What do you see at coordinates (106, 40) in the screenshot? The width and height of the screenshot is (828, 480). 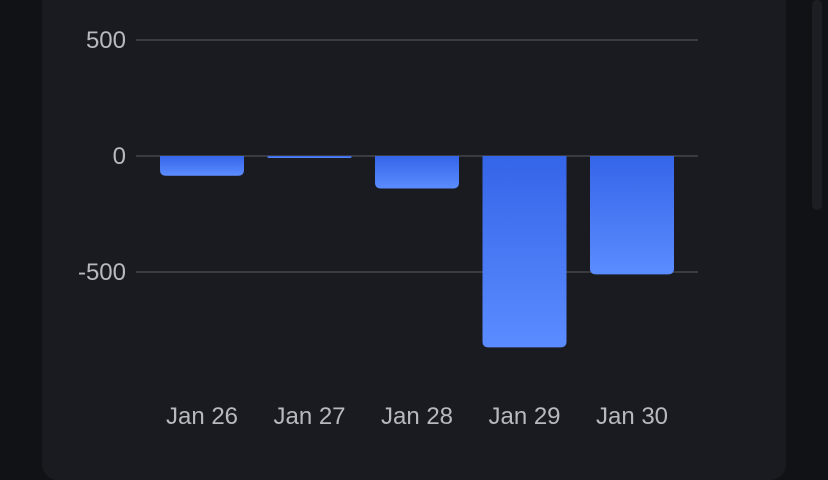 I see `y-tick-label: 500` at bounding box center [106, 40].